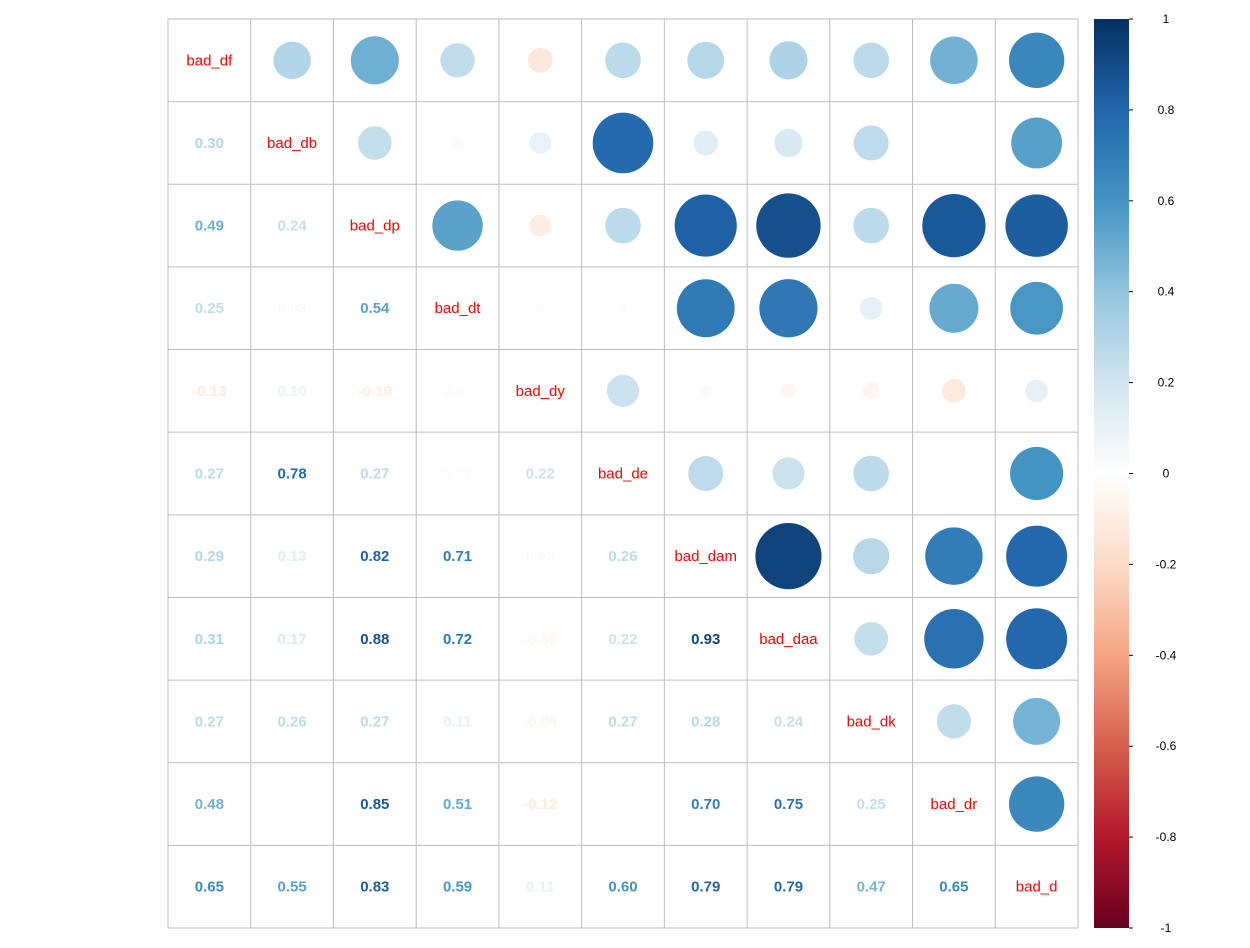 Image resolution: width=1250 pixels, height=948 pixels. What do you see at coordinates (292, 143) in the screenshot?
I see `diagonal-label: bad_db` at bounding box center [292, 143].